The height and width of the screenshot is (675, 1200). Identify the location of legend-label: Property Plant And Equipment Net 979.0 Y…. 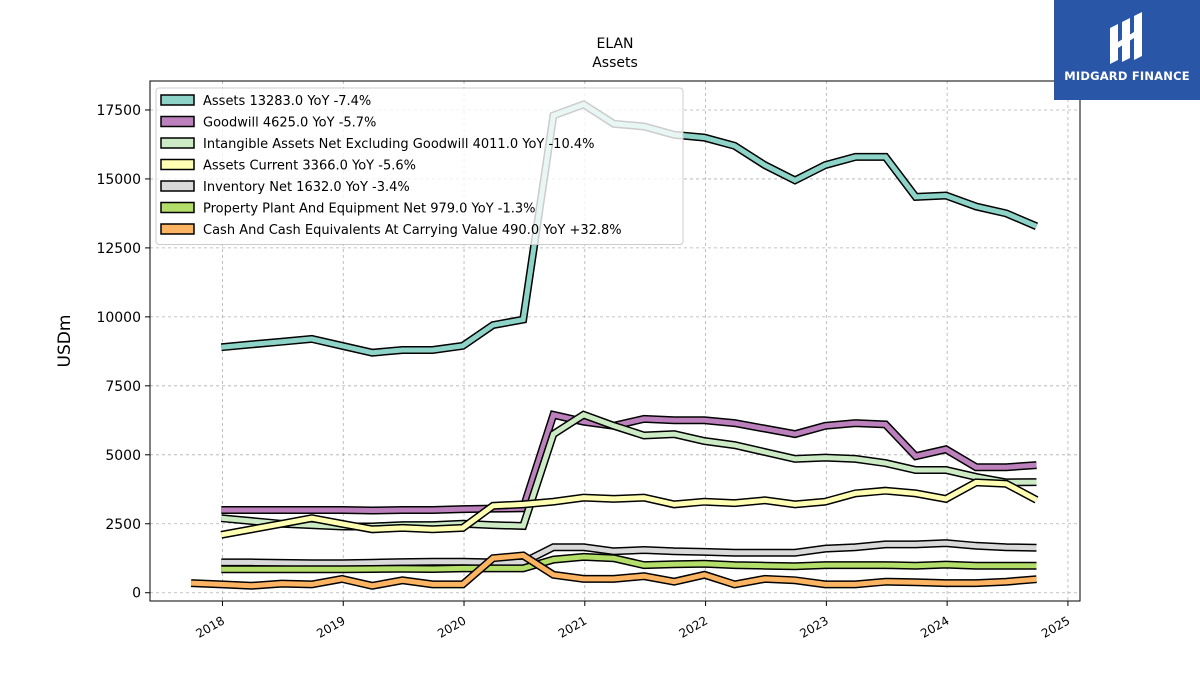
(369, 209).